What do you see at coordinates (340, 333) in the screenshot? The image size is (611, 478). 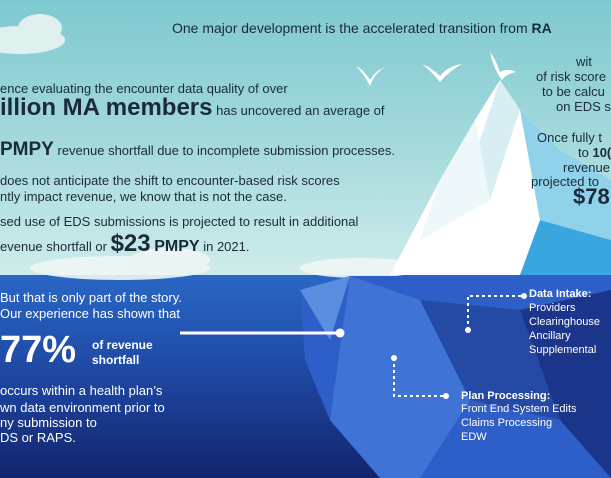 I see `connector-dot` at bounding box center [340, 333].